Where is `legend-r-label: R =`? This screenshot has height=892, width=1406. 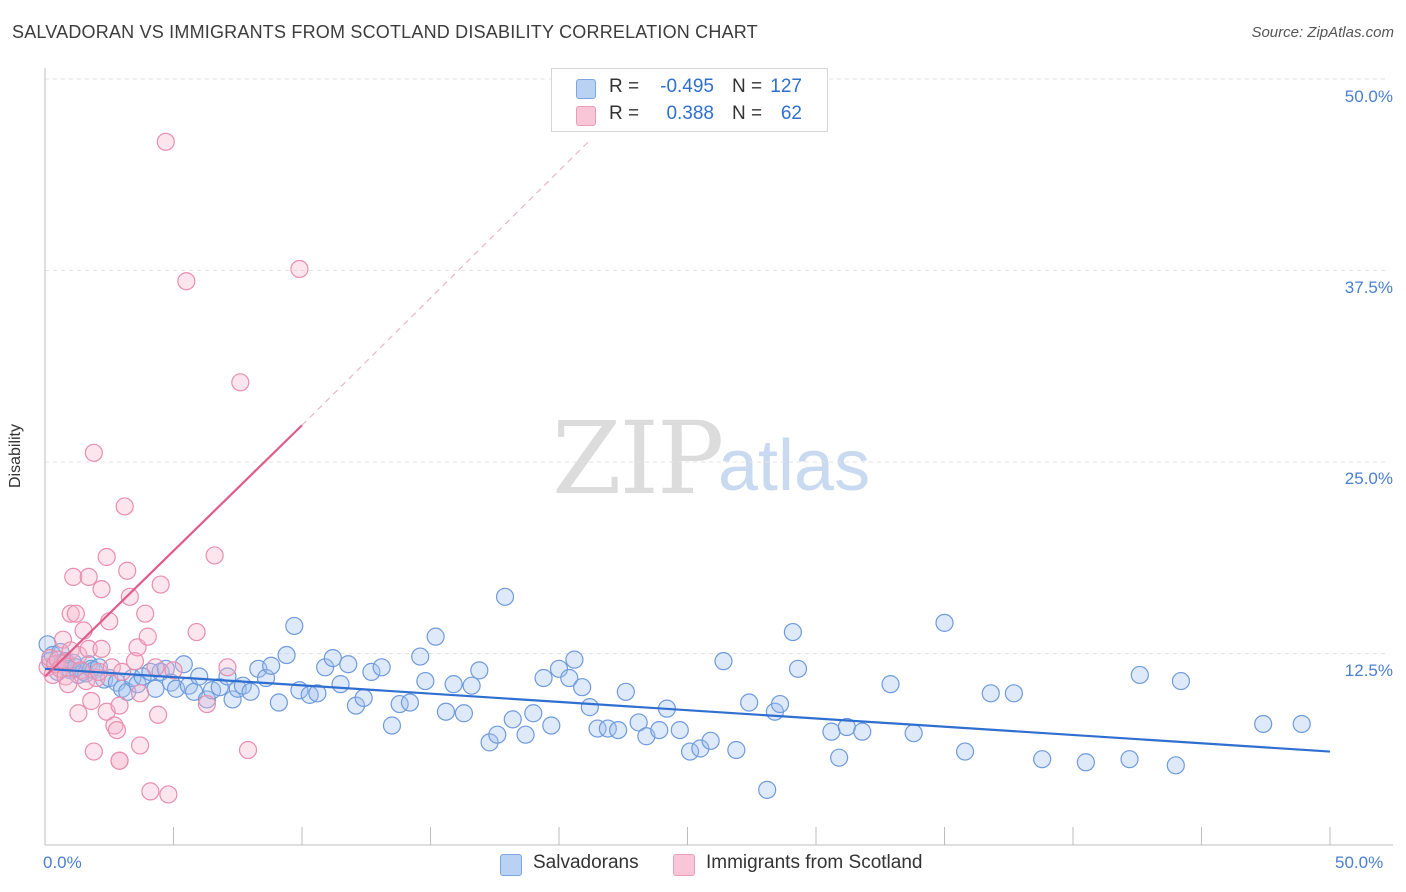 legend-r-label: R = is located at coordinates (624, 113).